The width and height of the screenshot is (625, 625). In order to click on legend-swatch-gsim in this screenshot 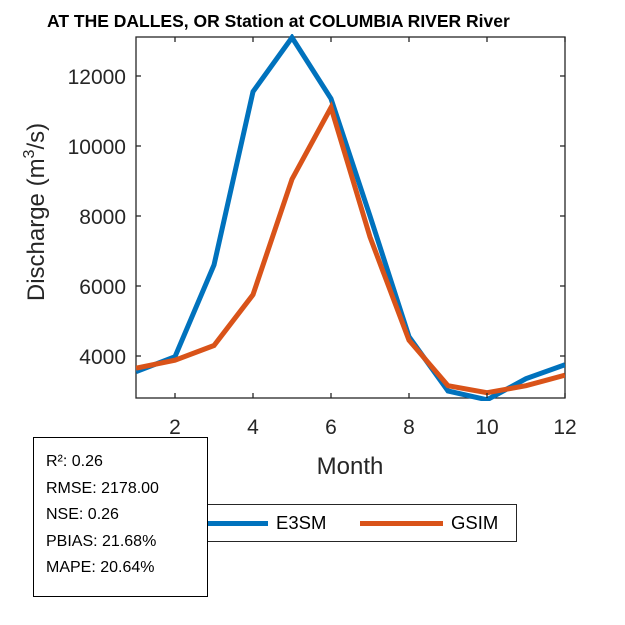, I will do `click(401, 523)`.